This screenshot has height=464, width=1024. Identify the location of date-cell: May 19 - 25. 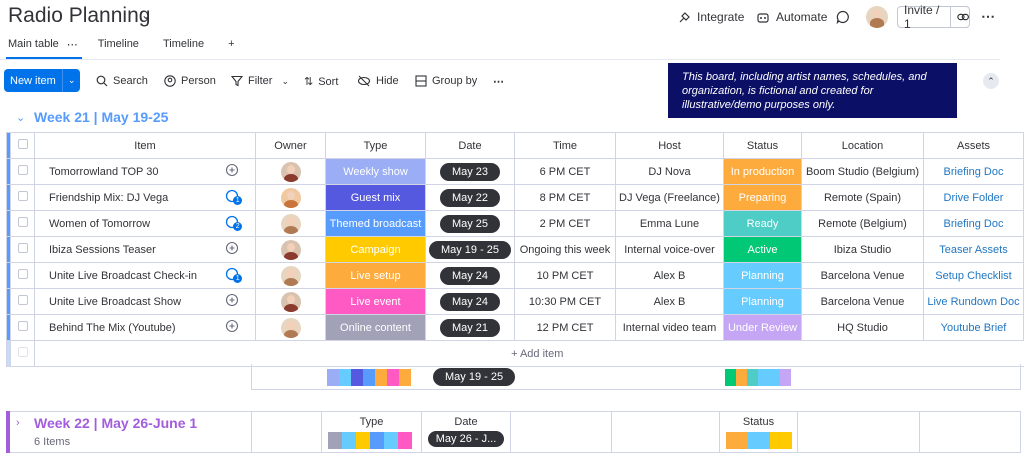
(470, 249).